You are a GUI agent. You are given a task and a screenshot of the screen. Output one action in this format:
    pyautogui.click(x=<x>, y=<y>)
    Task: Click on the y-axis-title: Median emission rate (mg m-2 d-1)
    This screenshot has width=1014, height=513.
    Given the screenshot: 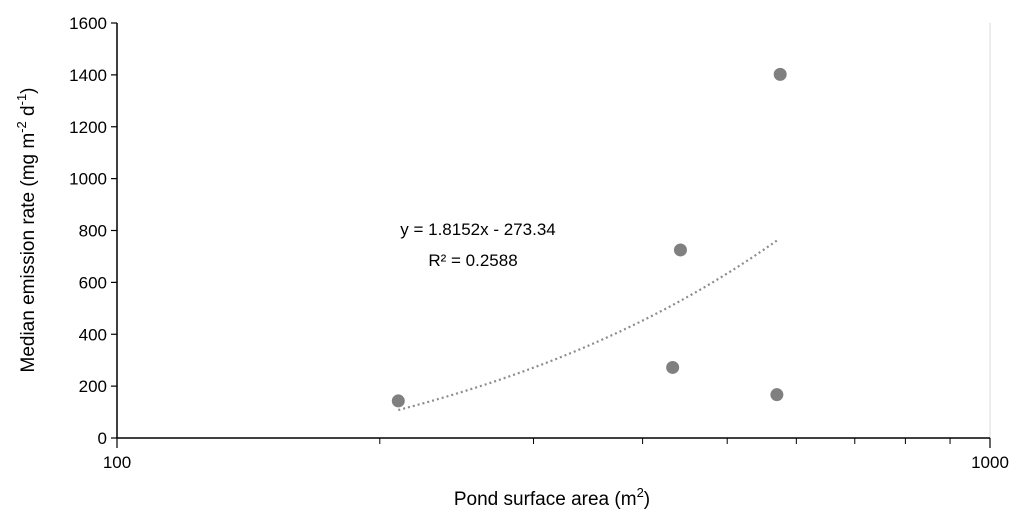 What is the action you would take?
    pyautogui.click(x=26, y=229)
    